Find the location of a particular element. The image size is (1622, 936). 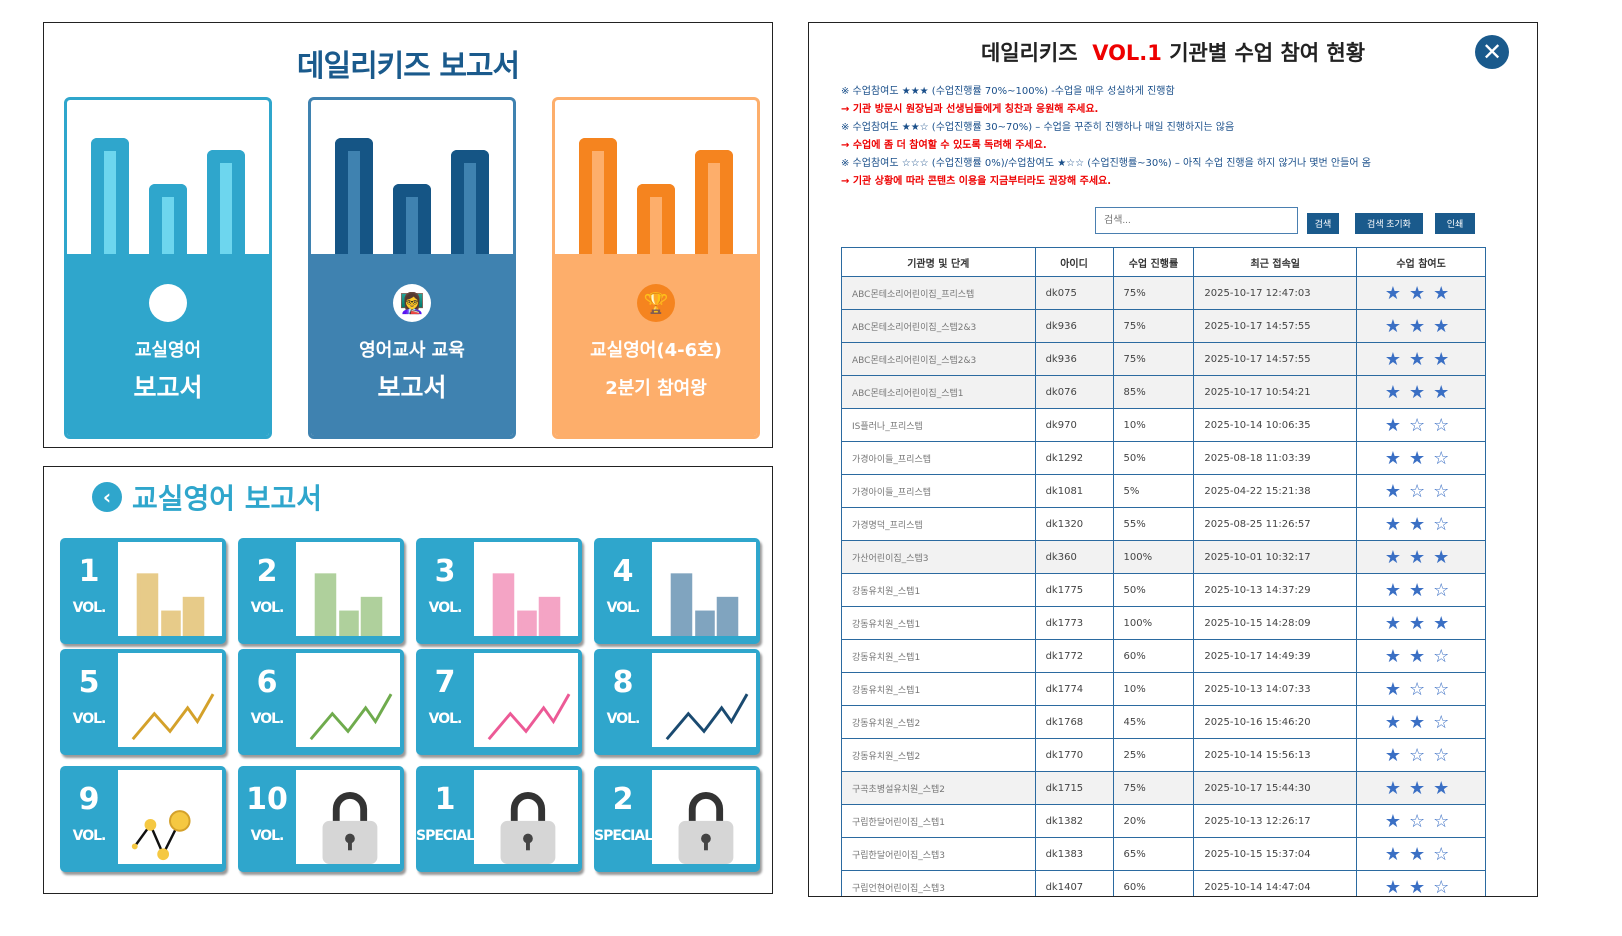

user-id: dk1320 is located at coordinates (1074, 524).